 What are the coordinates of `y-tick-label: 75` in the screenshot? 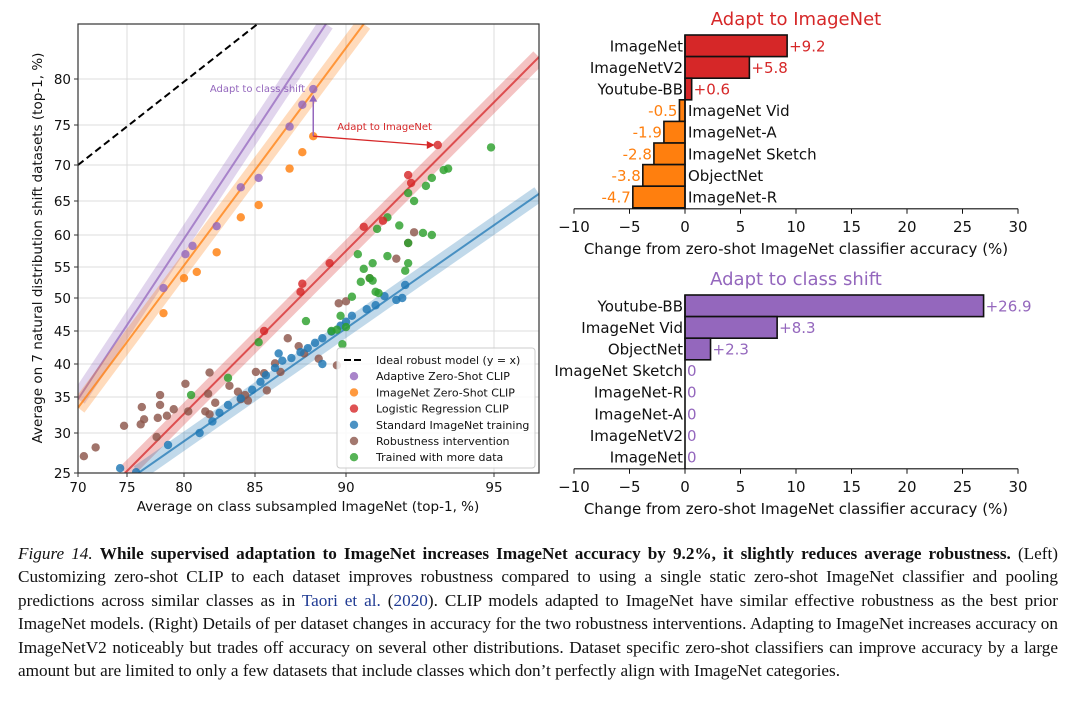 It's located at (62, 126).